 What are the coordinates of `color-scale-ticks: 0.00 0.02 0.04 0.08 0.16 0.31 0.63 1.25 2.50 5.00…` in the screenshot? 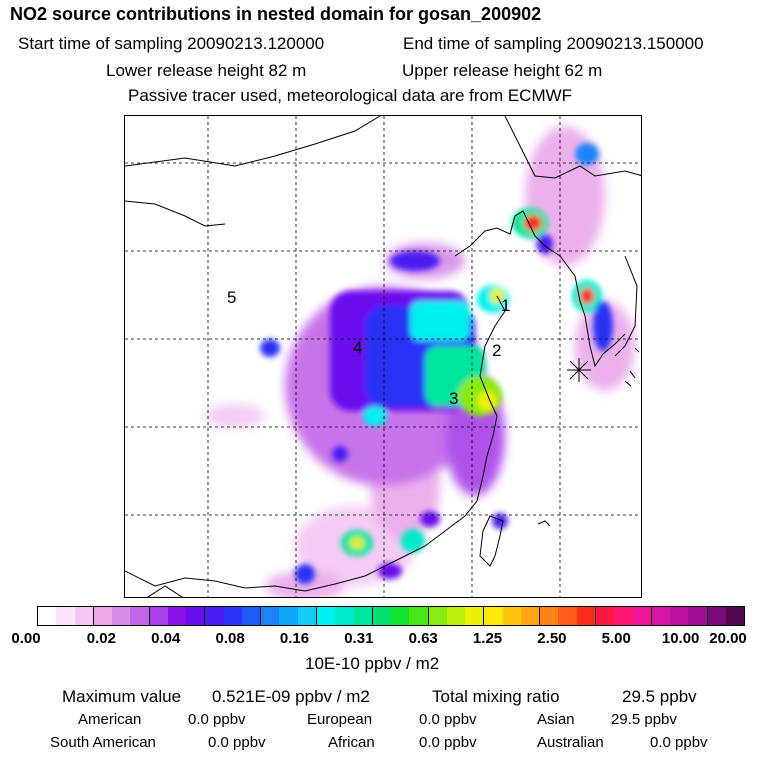 It's located at (384, 640).